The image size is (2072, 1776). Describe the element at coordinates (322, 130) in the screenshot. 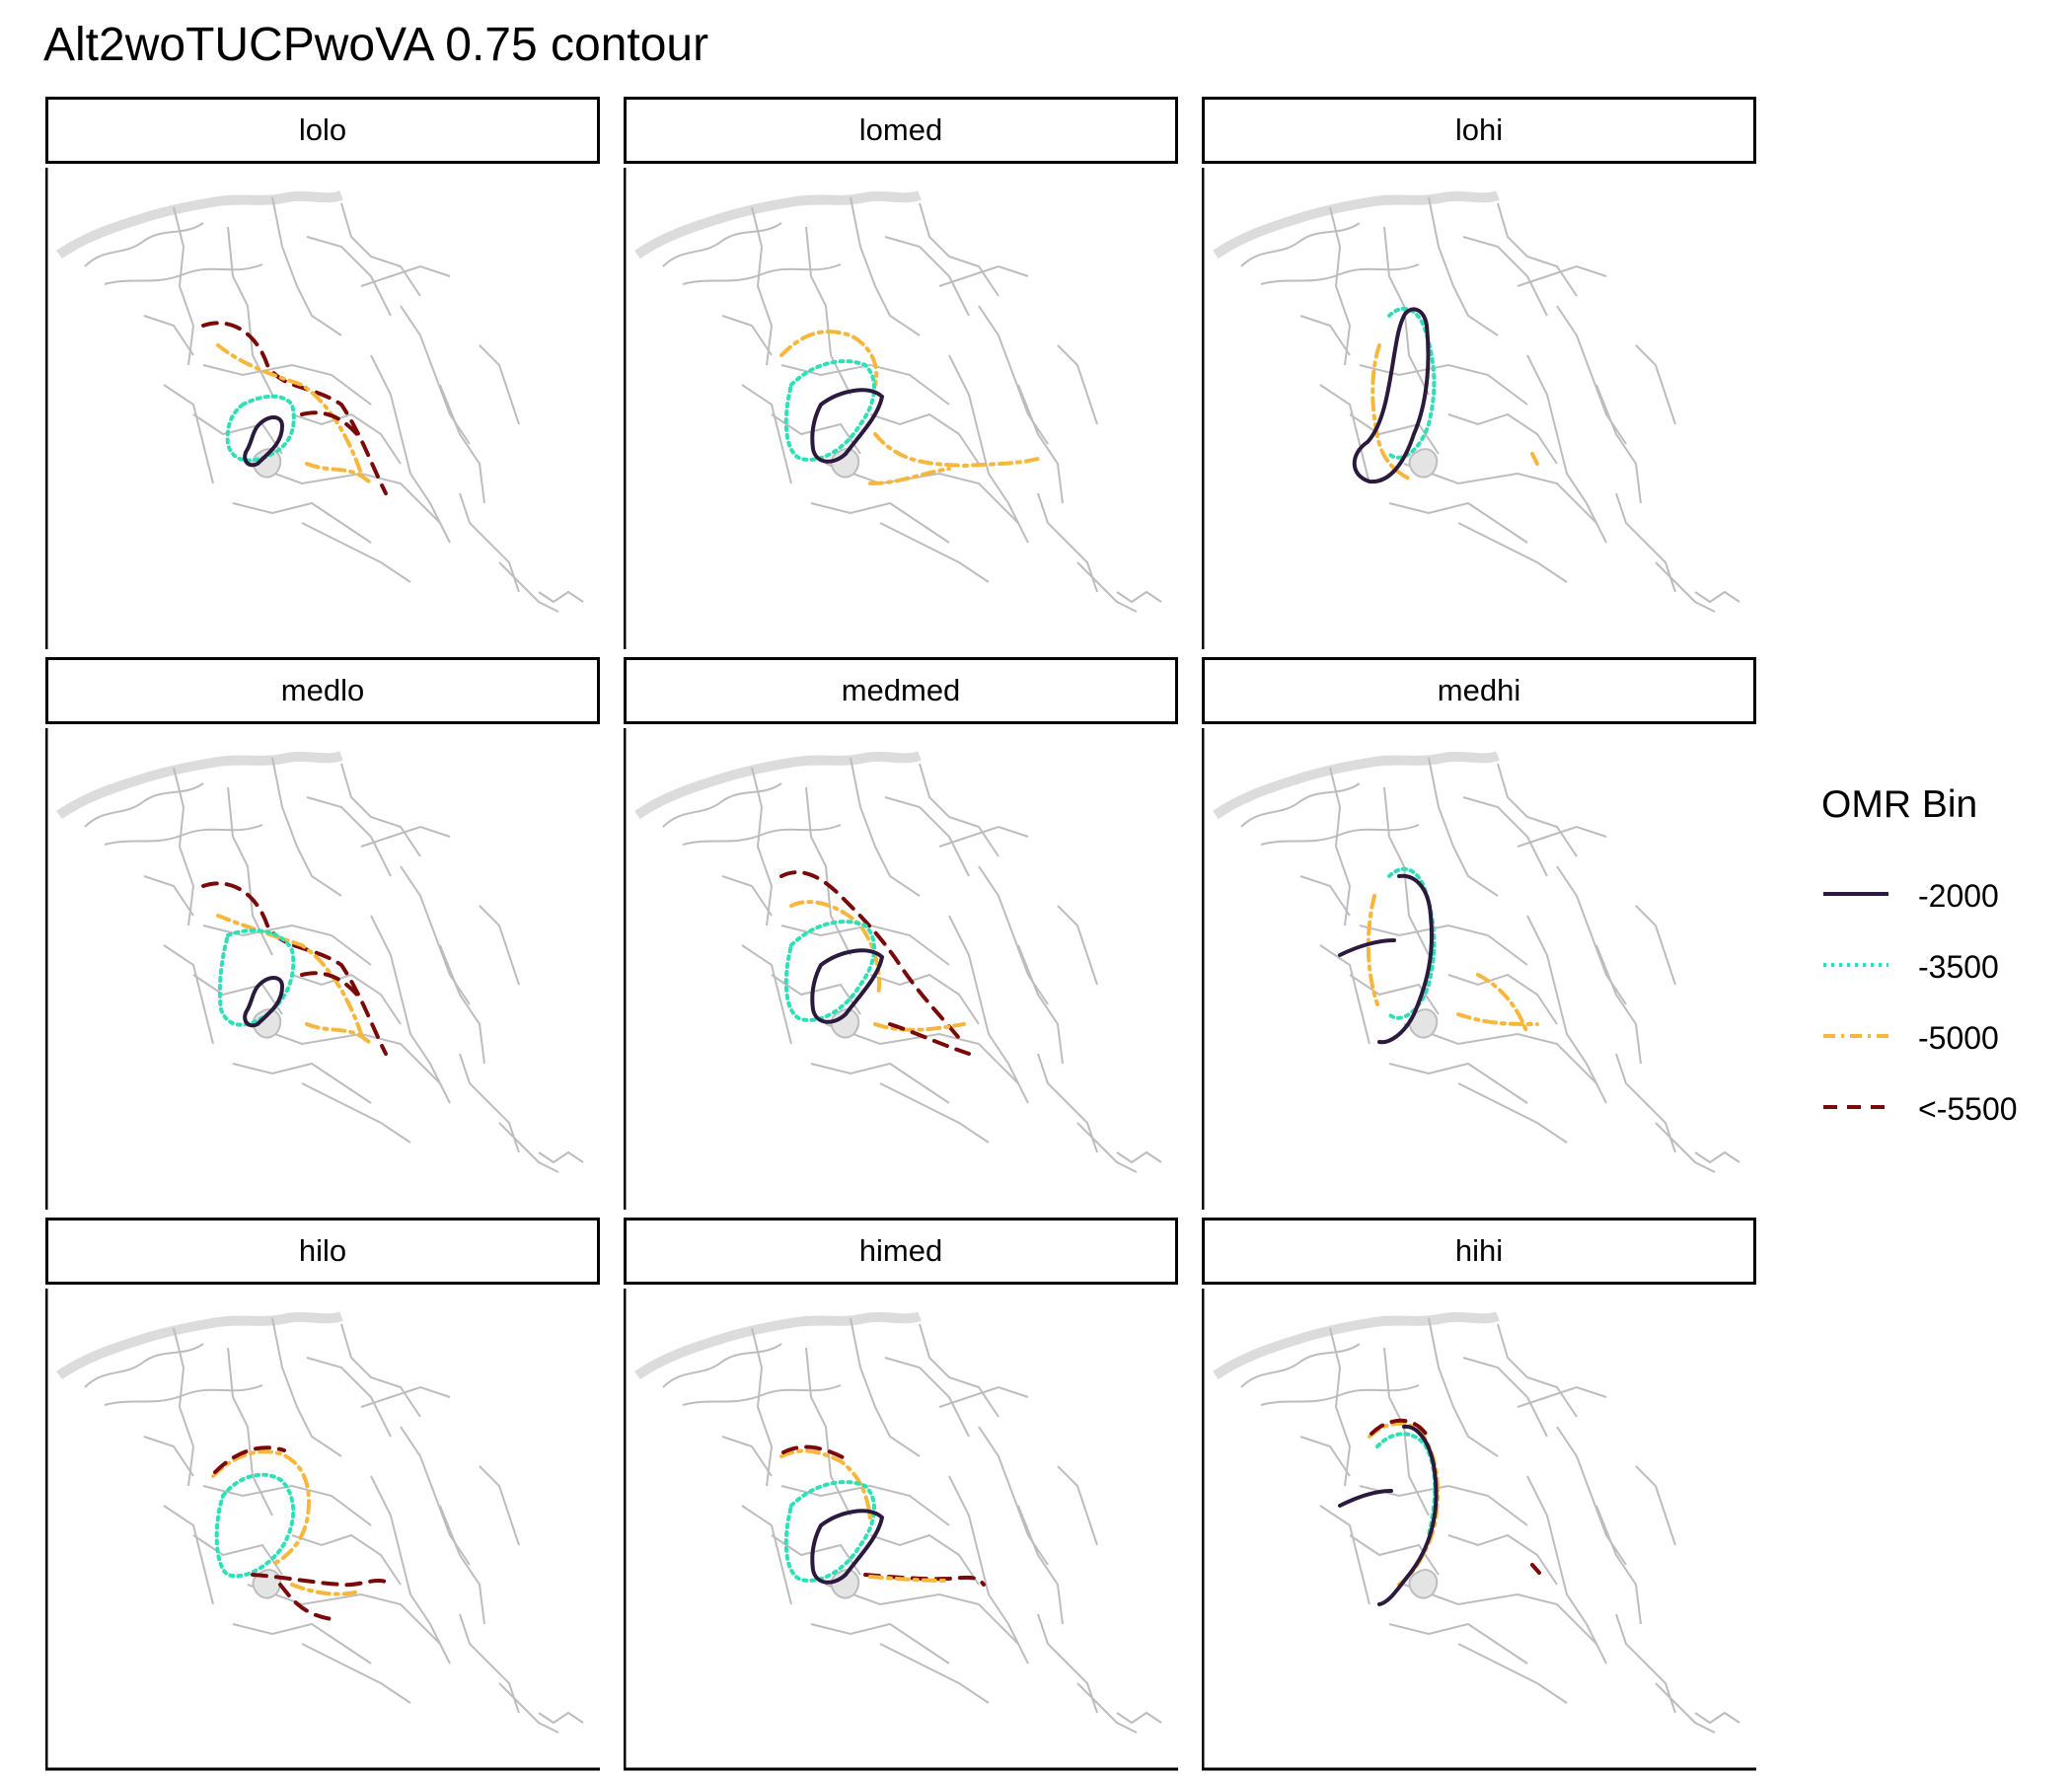

I see `facet-strip-label: lolo` at that location.